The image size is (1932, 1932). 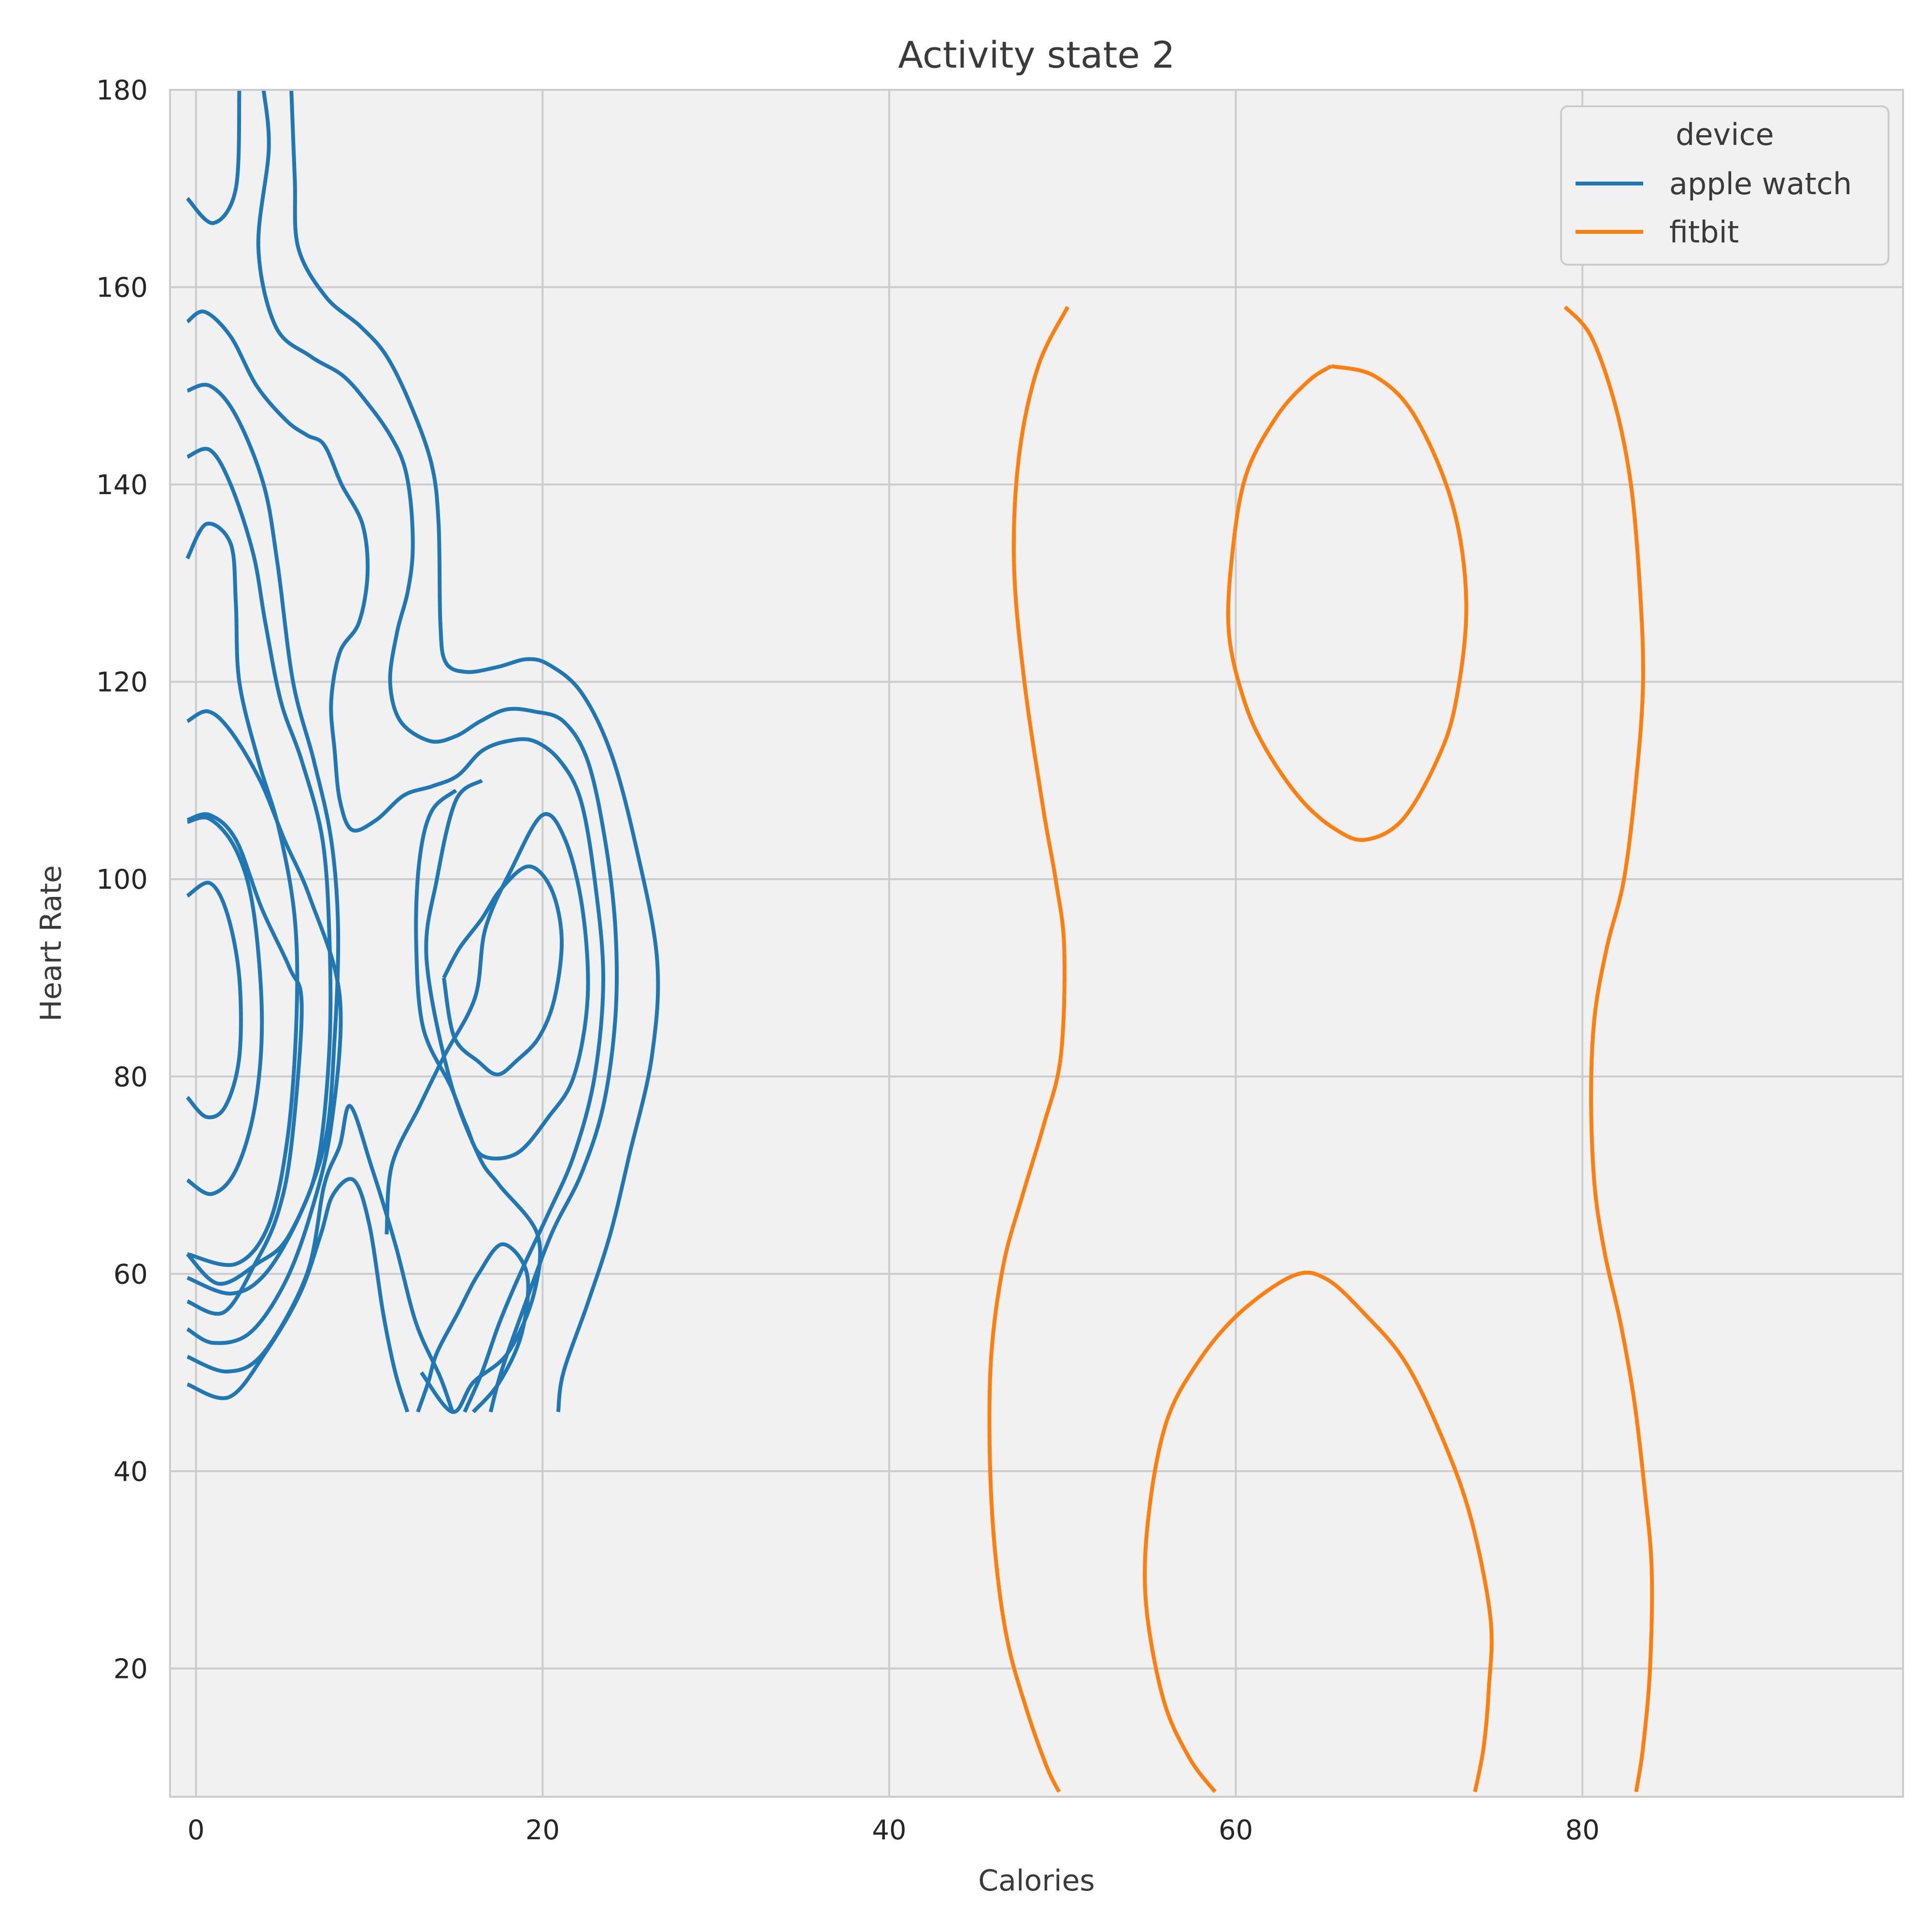 I want to click on legend: device apple watch fitbit, so click(x=1724, y=185).